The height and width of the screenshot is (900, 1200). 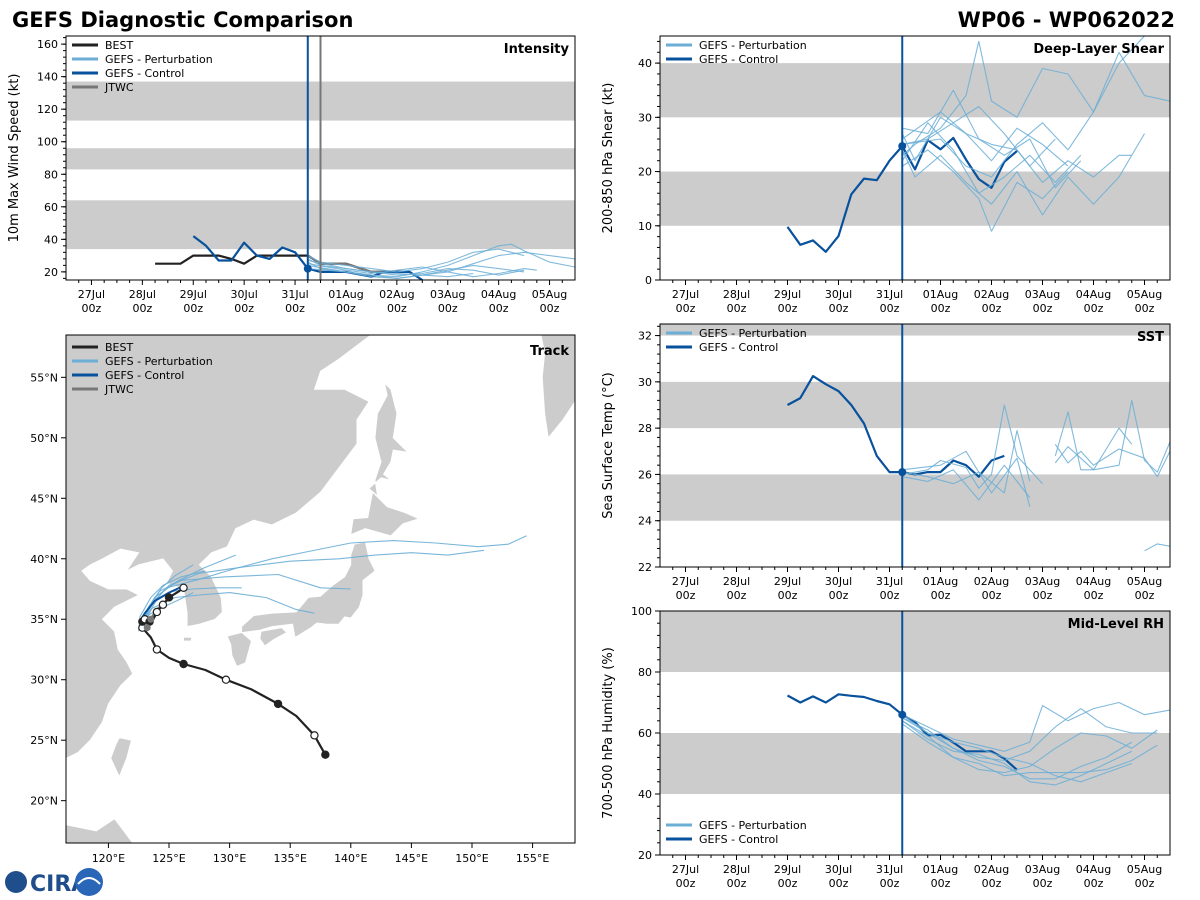 What do you see at coordinates (645, 172) in the screenshot?
I see `shear-ytick-label: 20` at bounding box center [645, 172].